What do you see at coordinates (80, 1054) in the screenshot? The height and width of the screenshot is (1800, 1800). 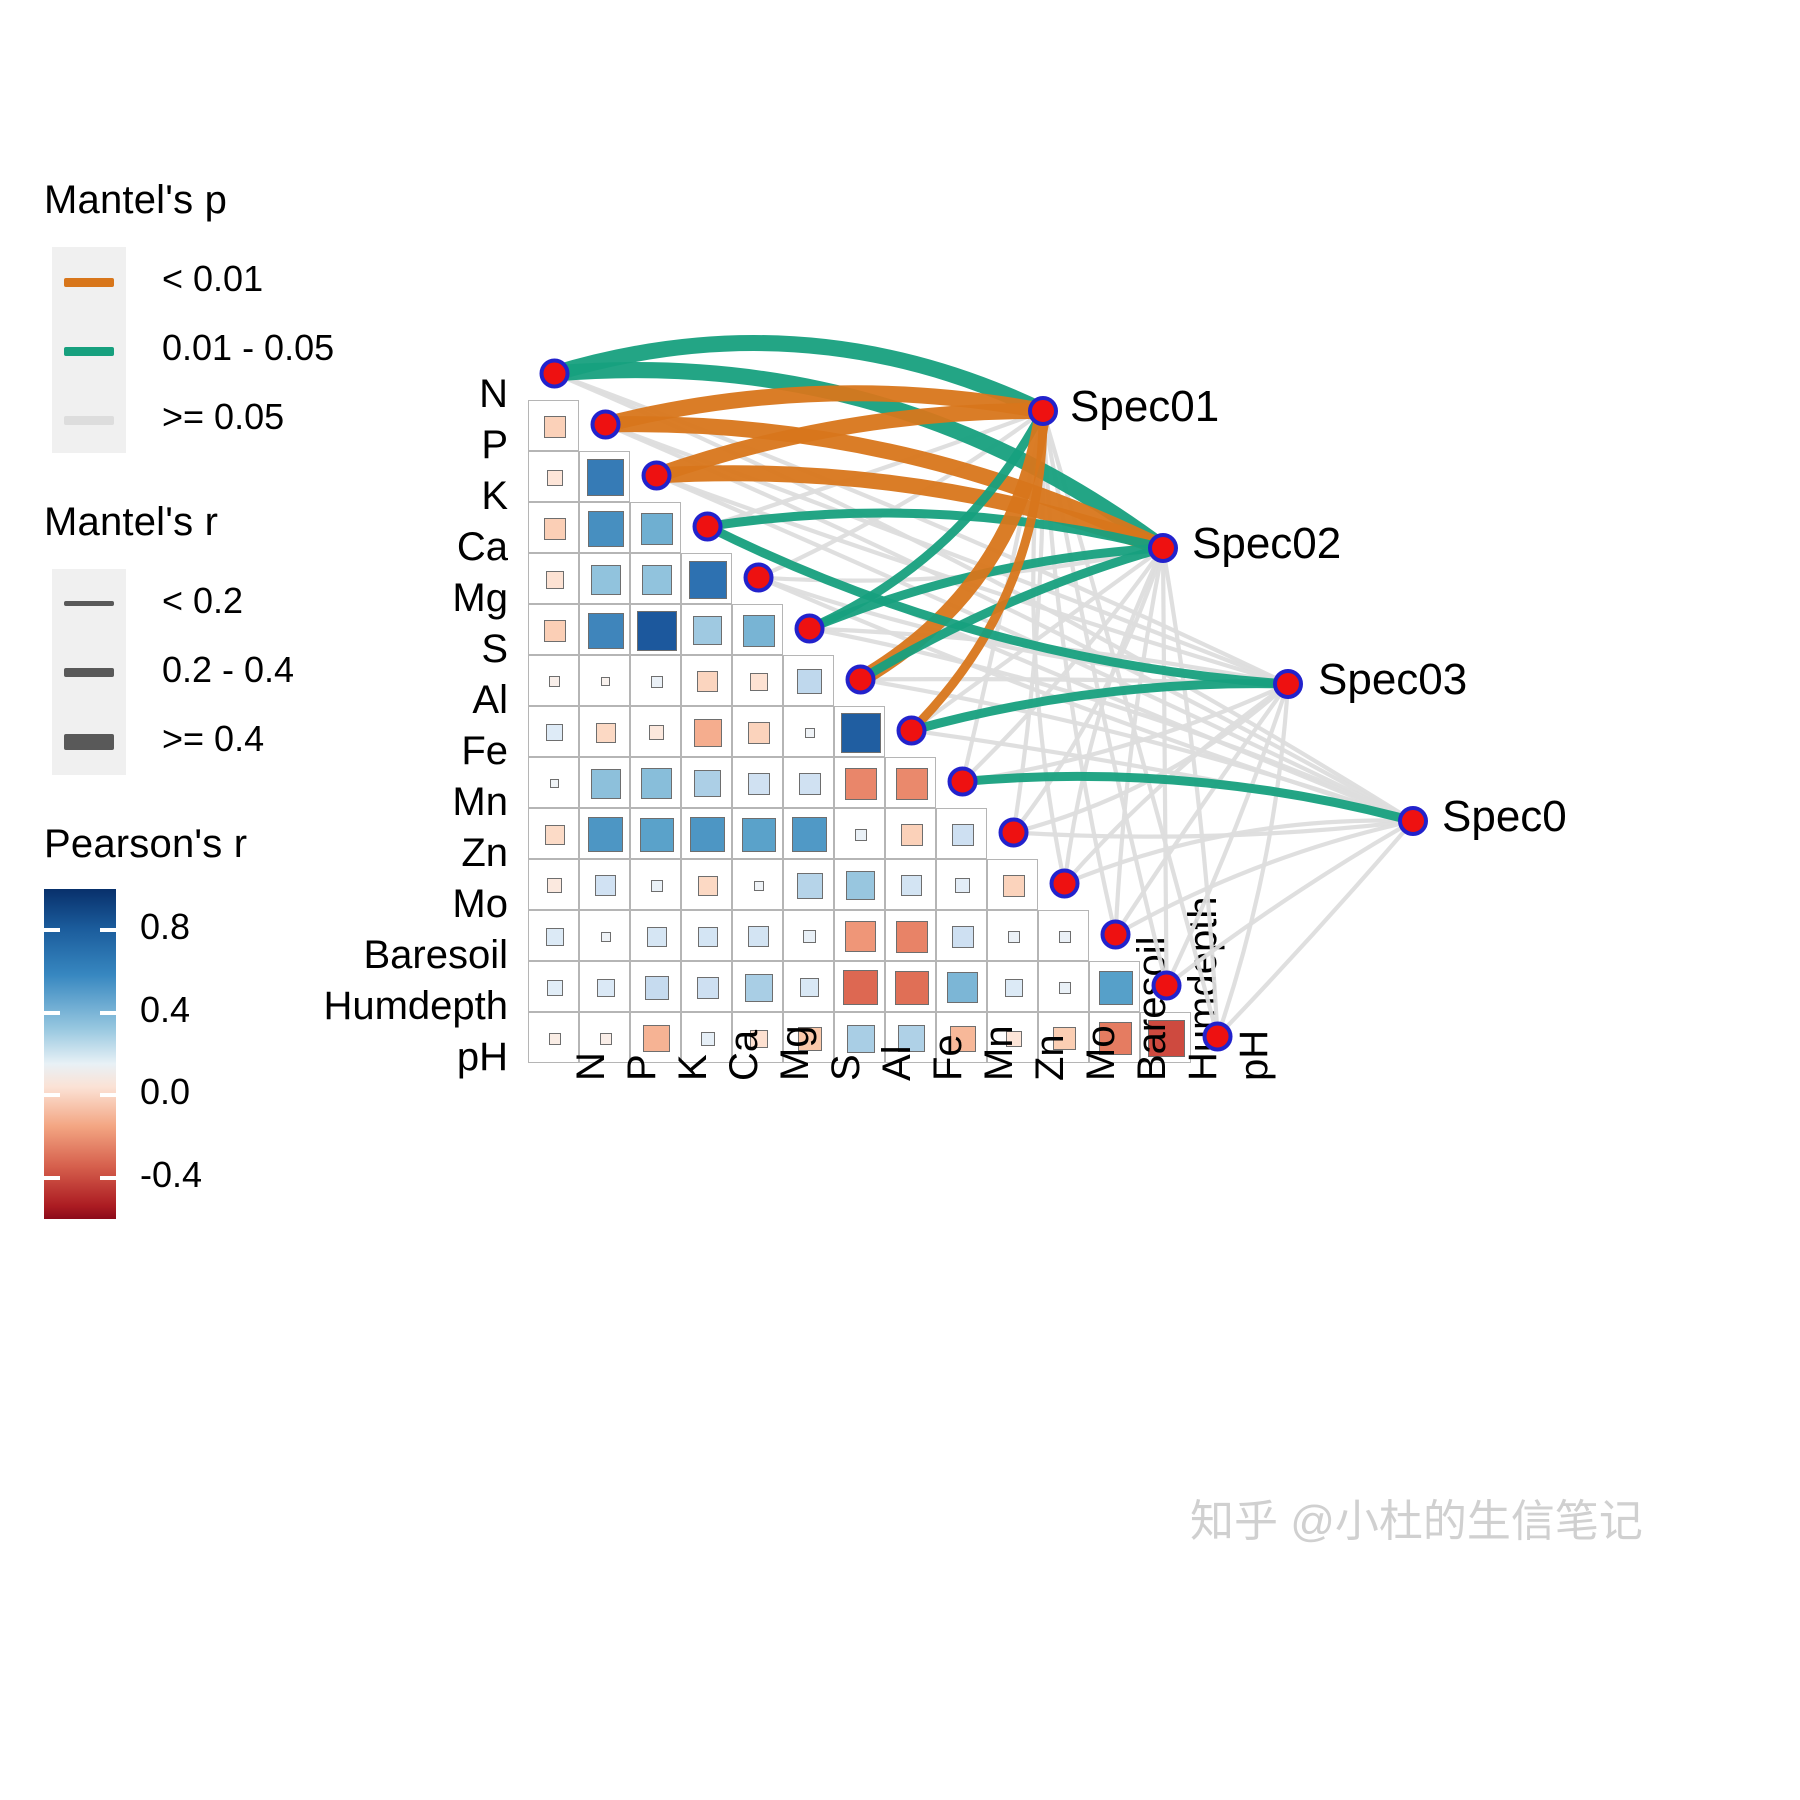 I see `pearson-colorbar` at bounding box center [80, 1054].